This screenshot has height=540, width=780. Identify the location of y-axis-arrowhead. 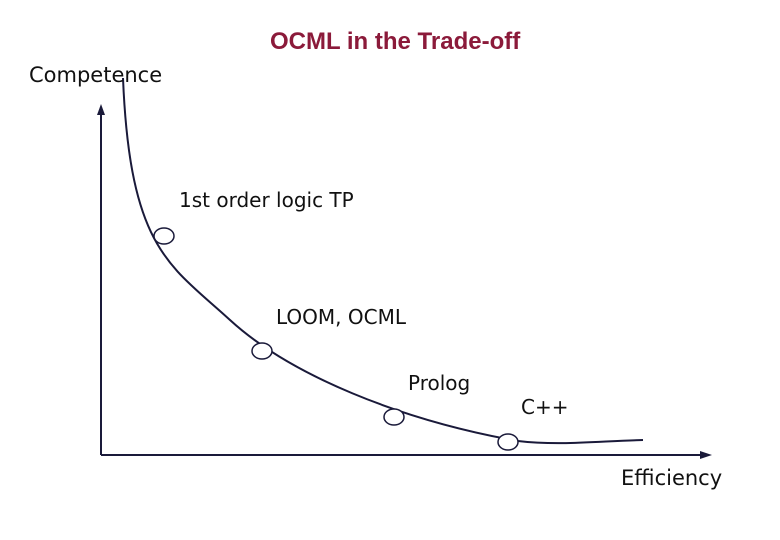
(101, 109).